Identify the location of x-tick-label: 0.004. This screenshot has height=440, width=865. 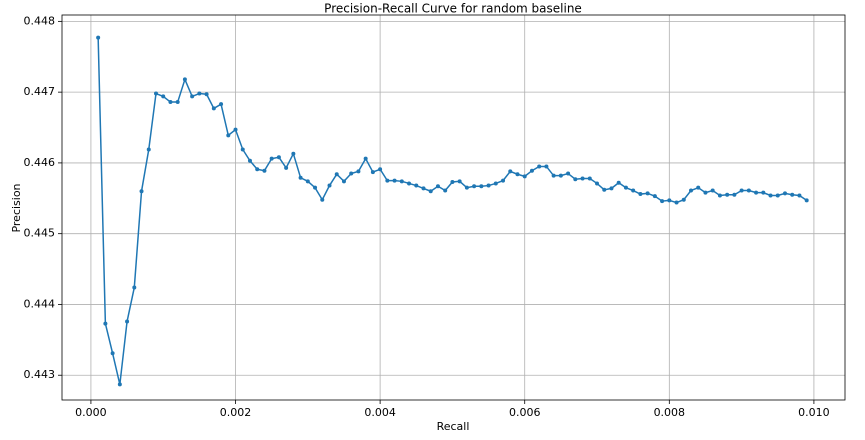
(380, 412).